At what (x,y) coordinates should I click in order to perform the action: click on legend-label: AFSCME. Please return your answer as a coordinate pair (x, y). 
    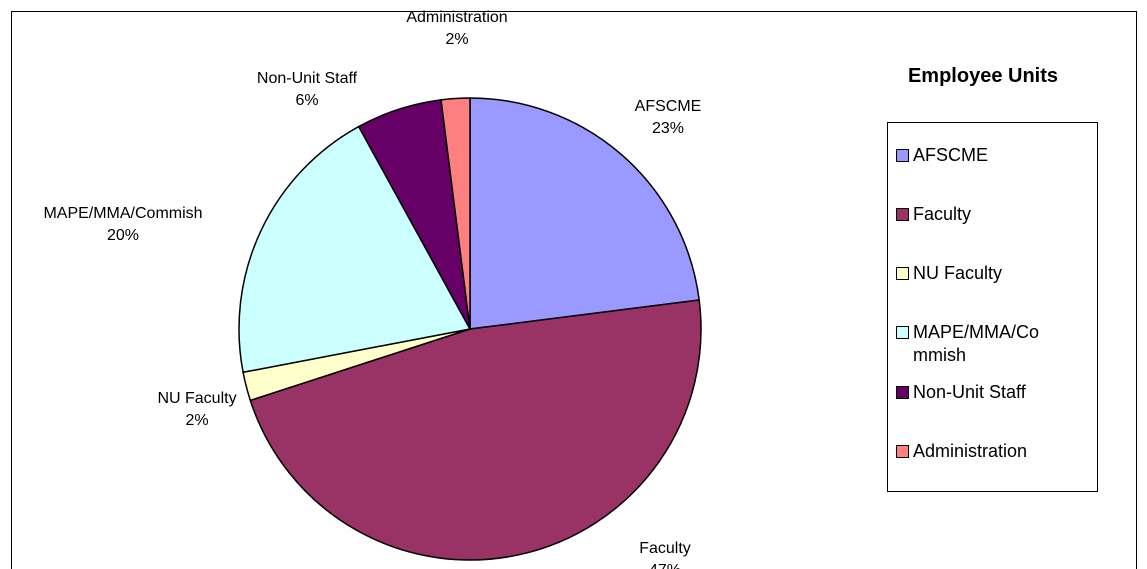
    Looking at the image, I should click on (951, 155).